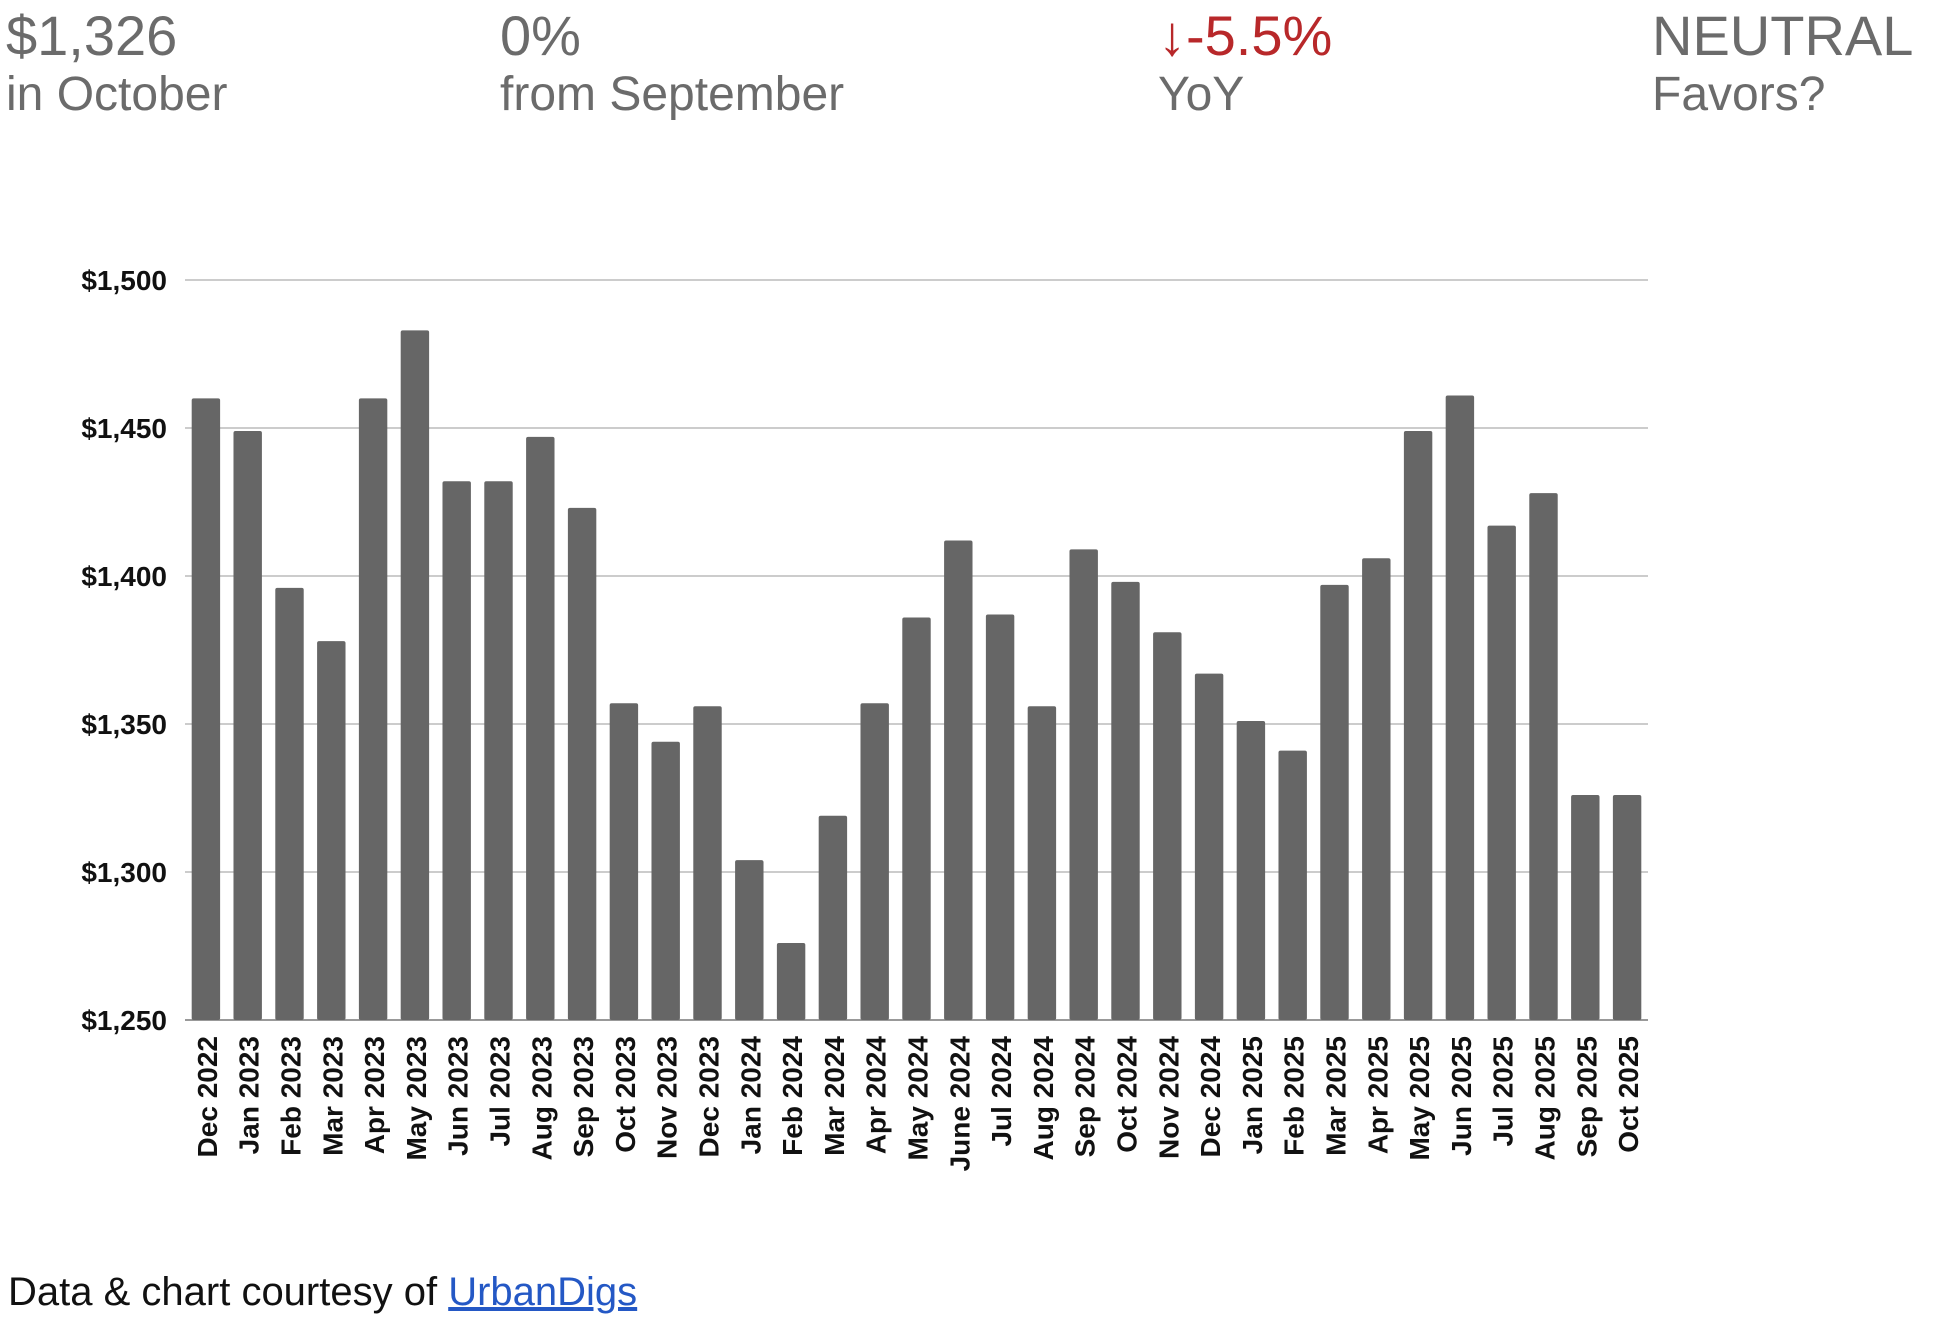 The width and height of the screenshot is (1956, 1336). Describe the element at coordinates (792, 1096) in the screenshot. I see `x-tick-label: Feb 2024` at that location.